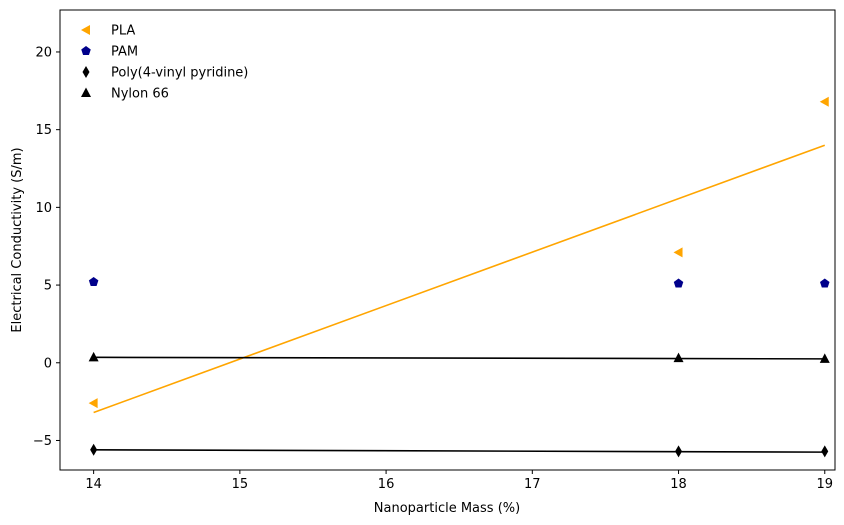 The image size is (844, 525). What do you see at coordinates (85, 30) in the screenshot?
I see `legend-marker-pla` at bounding box center [85, 30].